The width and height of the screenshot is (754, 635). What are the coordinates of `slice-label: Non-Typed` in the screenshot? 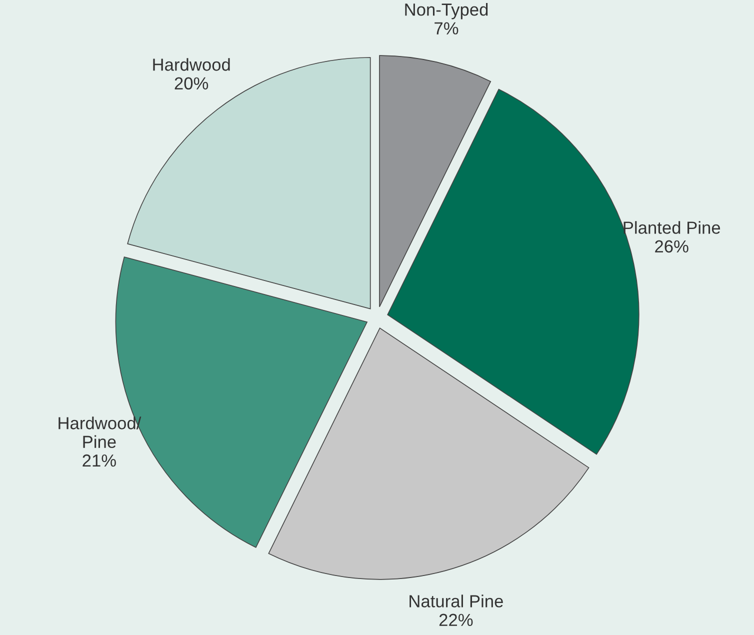 It's located at (446, 11).